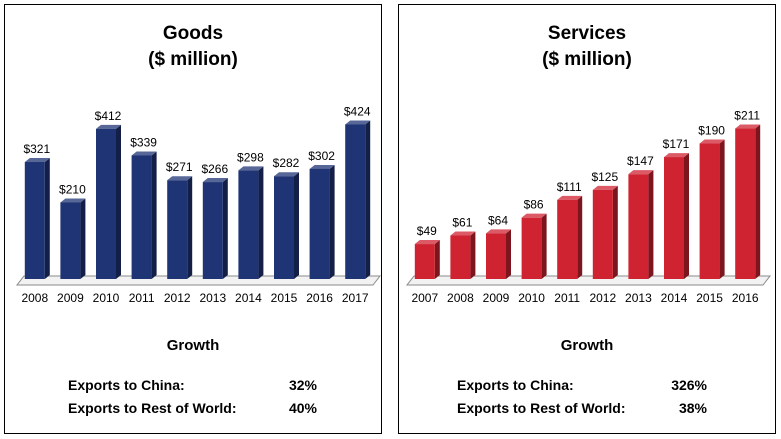 The width and height of the screenshot is (781, 439). What do you see at coordinates (534, 205) in the screenshot?
I see `services-data-label-2010: $86` at bounding box center [534, 205].